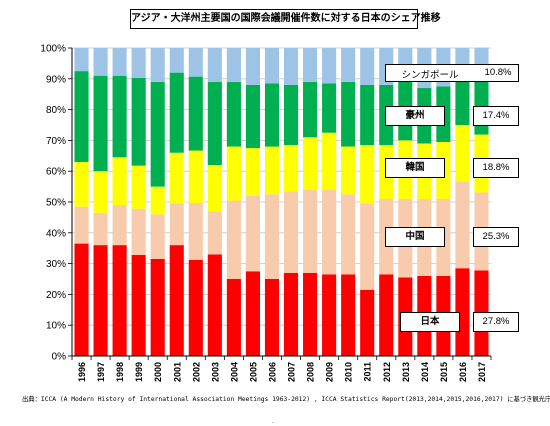  I want to click on label-name-japan: 日本, so click(430, 321).